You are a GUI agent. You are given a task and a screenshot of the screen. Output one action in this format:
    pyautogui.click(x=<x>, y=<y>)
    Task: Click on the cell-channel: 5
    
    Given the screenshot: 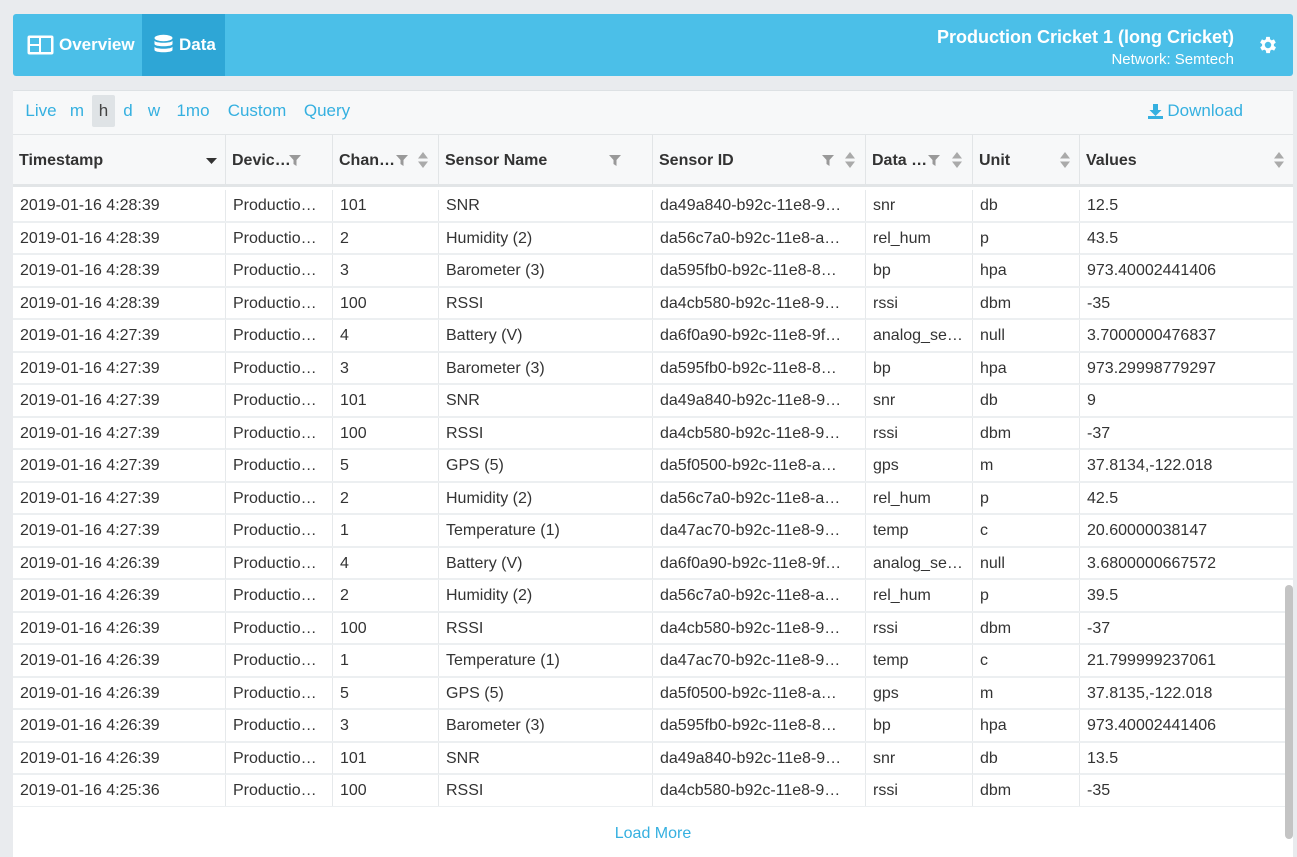 What is the action you would take?
    pyautogui.click(x=386, y=465)
    